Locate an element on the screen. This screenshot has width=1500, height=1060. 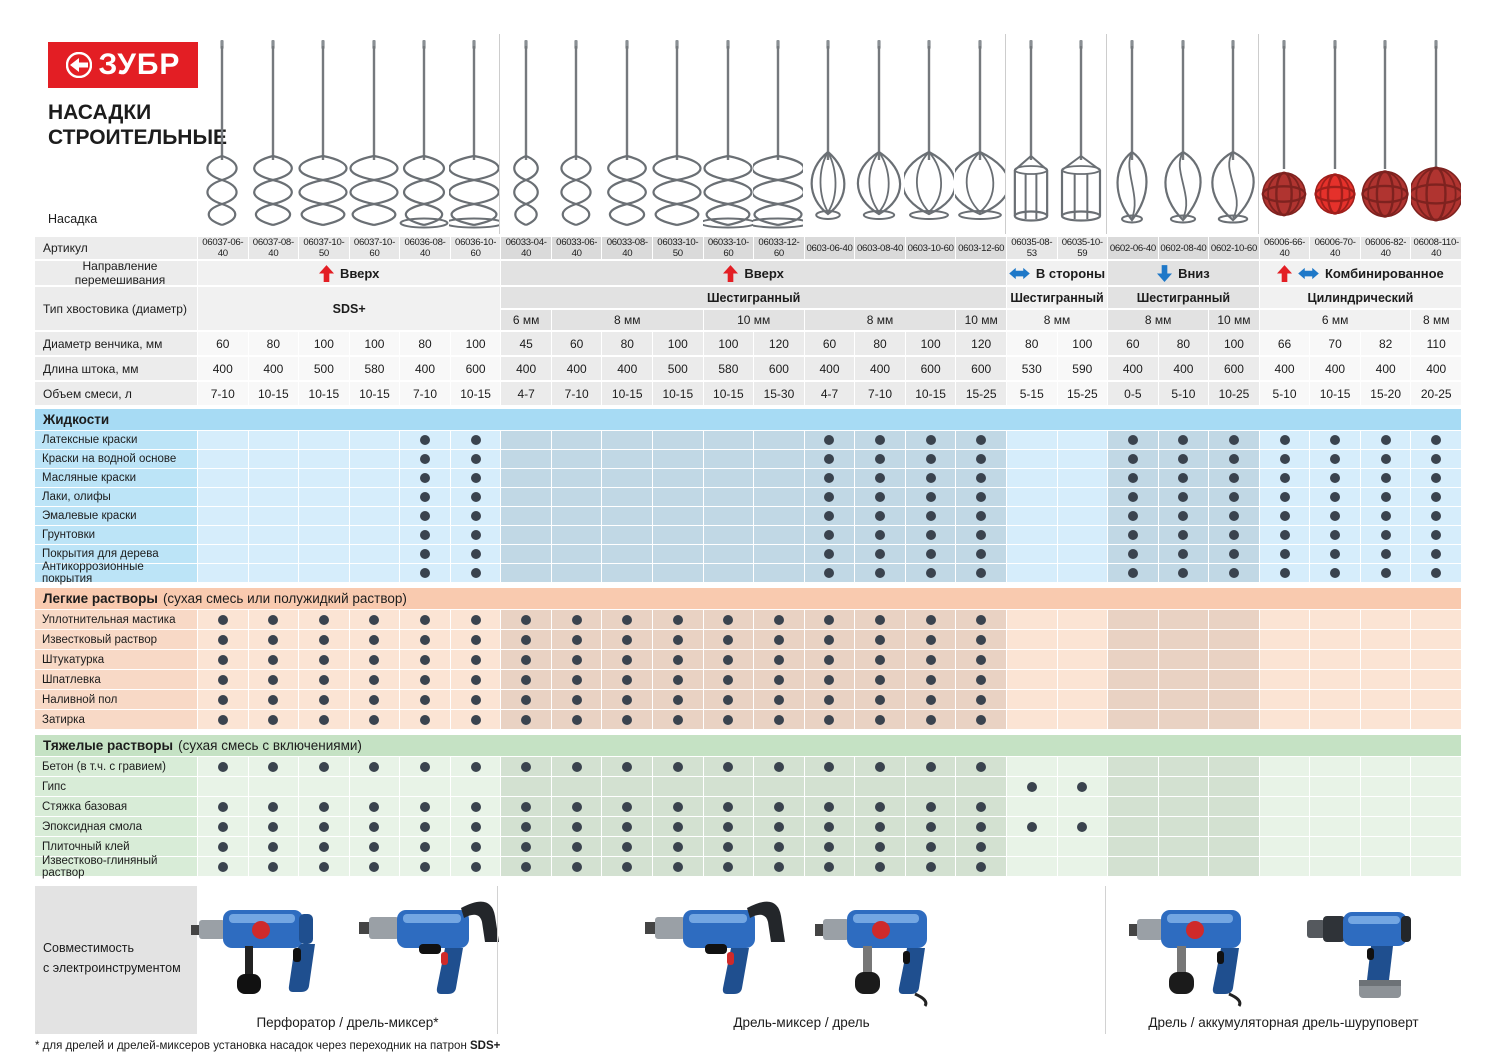
volume-cell: 15-25 is located at coordinates (1082, 393).